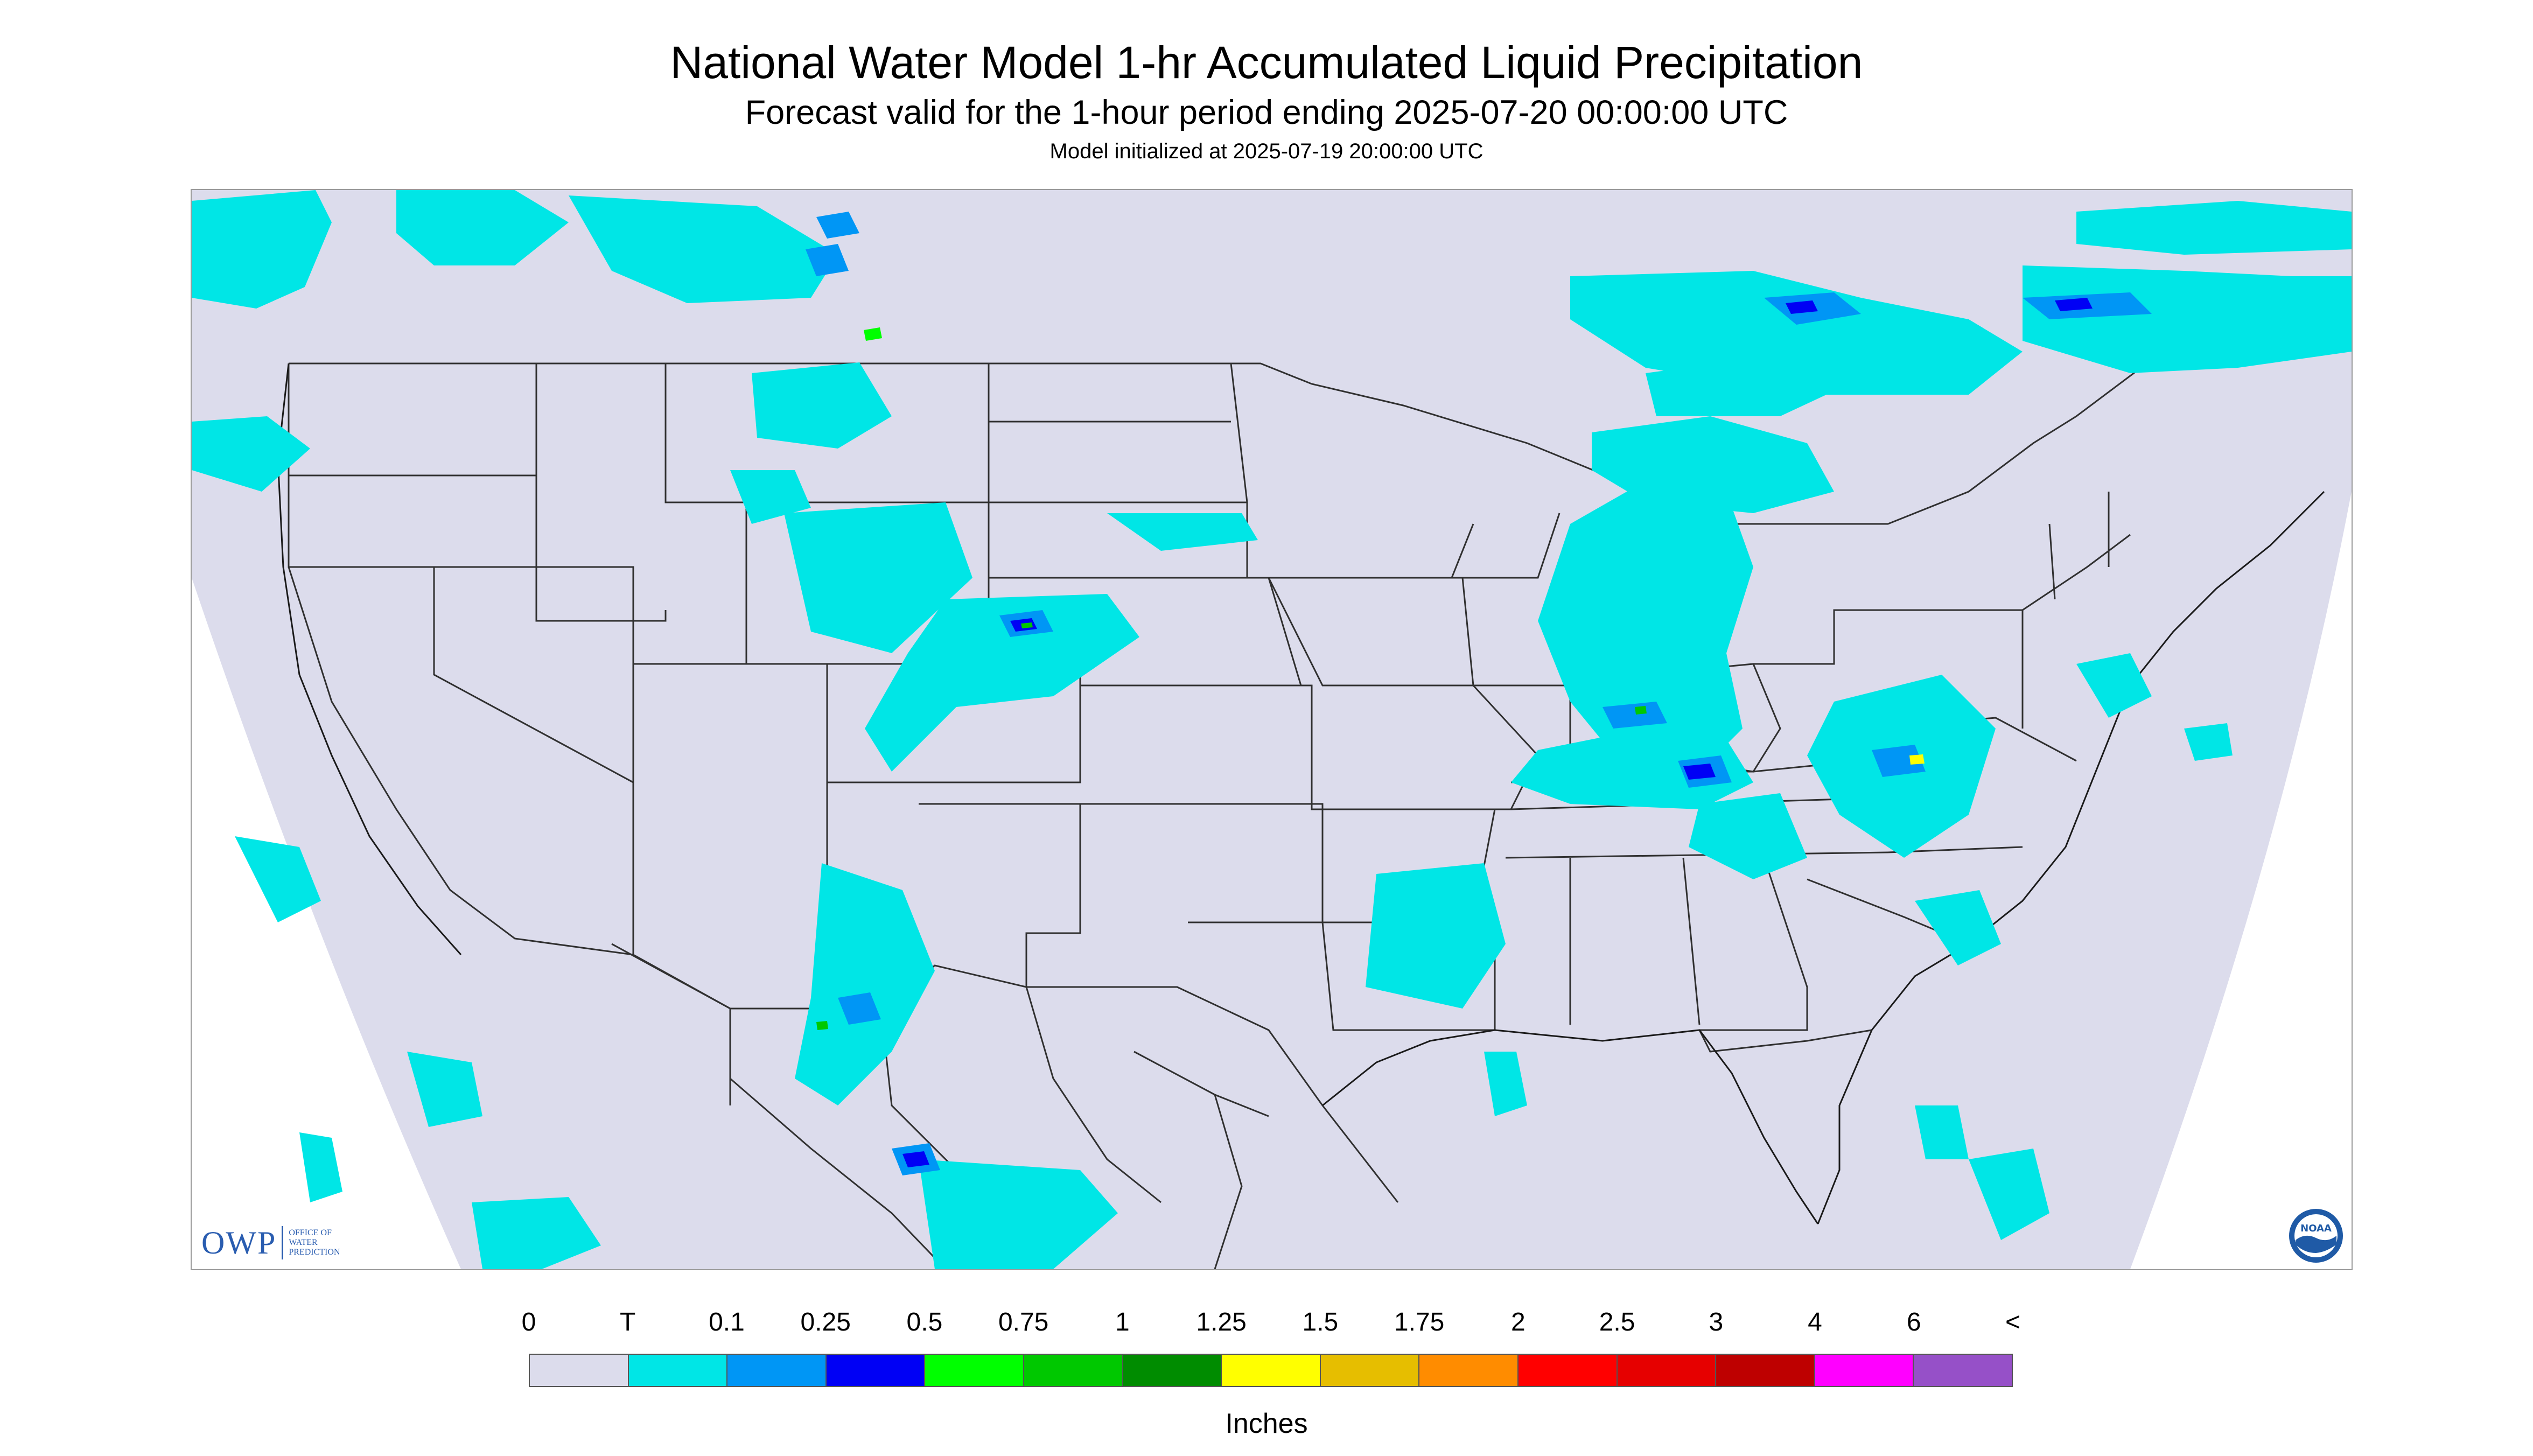  Describe the element at coordinates (239, 1242) in the screenshot. I see `owp-logo-letters: OWP` at that location.